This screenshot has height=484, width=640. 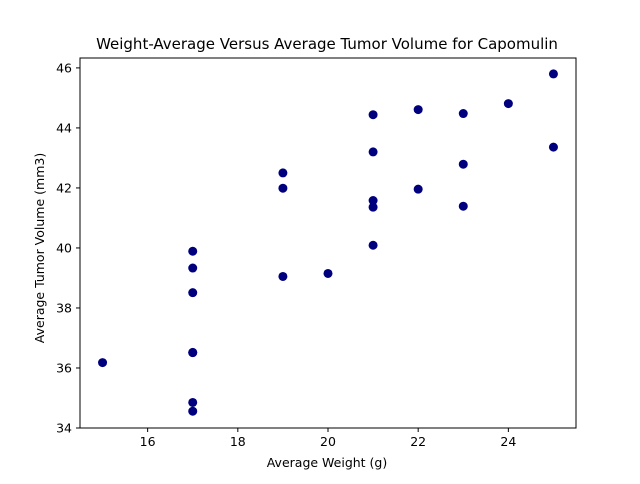 What do you see at coordinates (64, 428) in the screenshot?
I see `y-tick-label-34: 34` at bounding box center [64, 428].